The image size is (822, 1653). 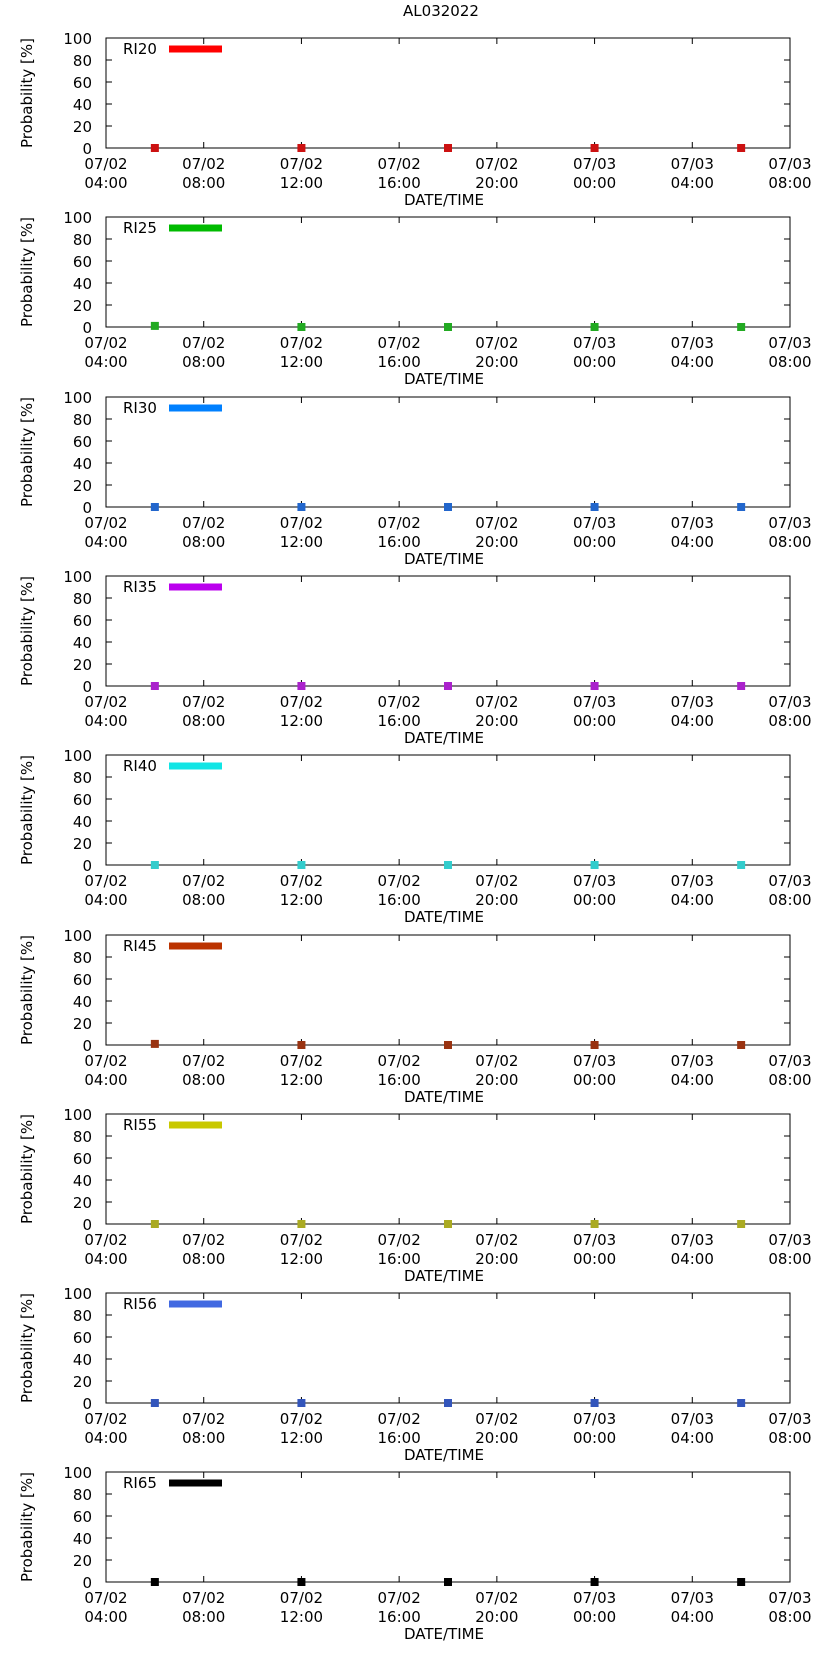 What do you see at coordinates (441, 11) in the screenshot?
I see `figure-title: AL032022` at bounding box center [441, 11].